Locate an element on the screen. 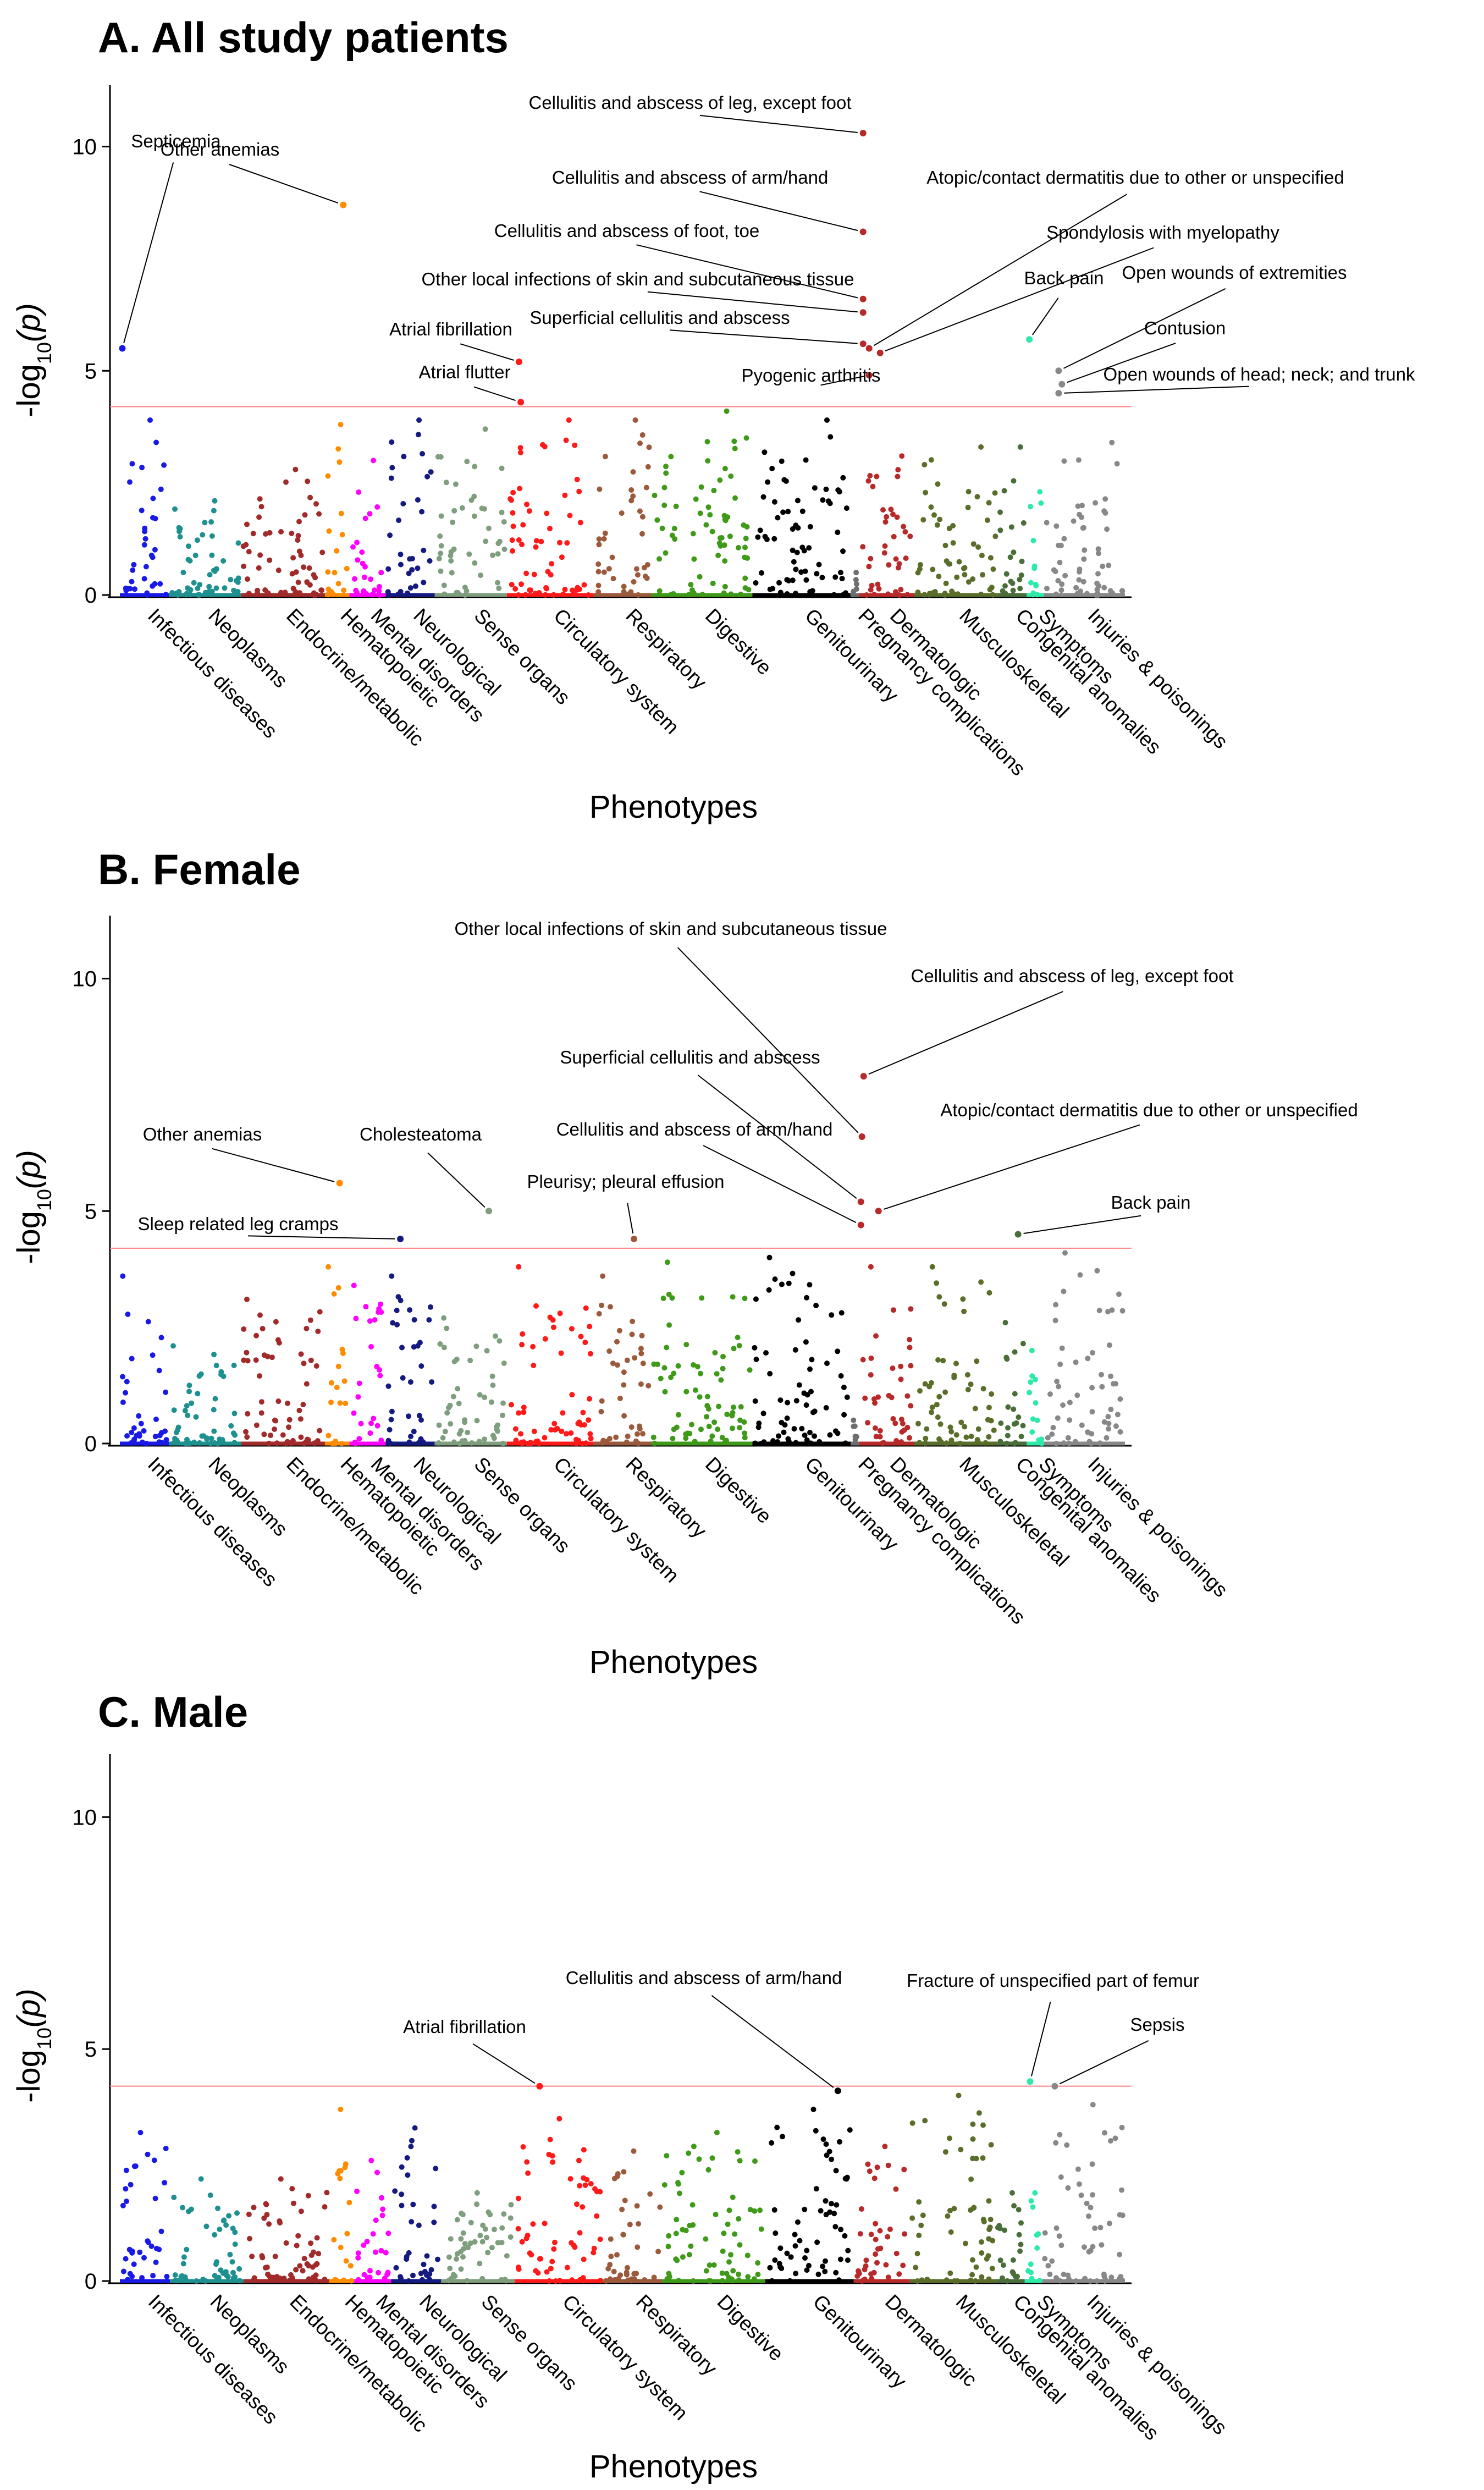  annotation-label-a-back-pain: Back pain is located at coordinates (1064, 278).